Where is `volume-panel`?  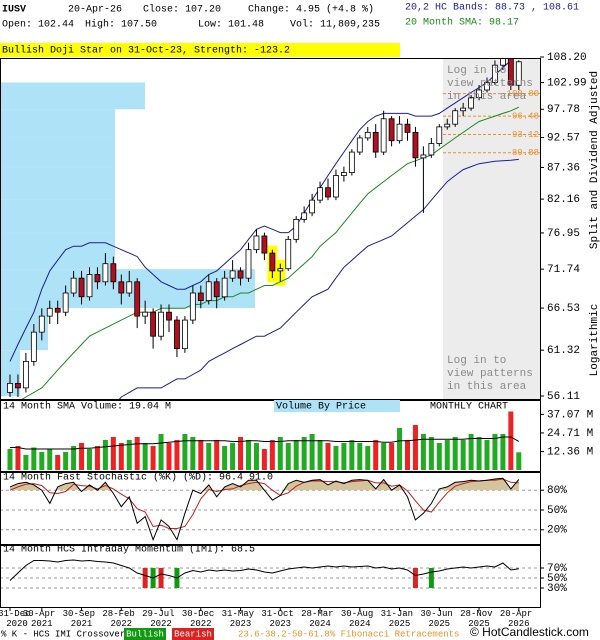
volume-panel is located at coordinates (264, 440).